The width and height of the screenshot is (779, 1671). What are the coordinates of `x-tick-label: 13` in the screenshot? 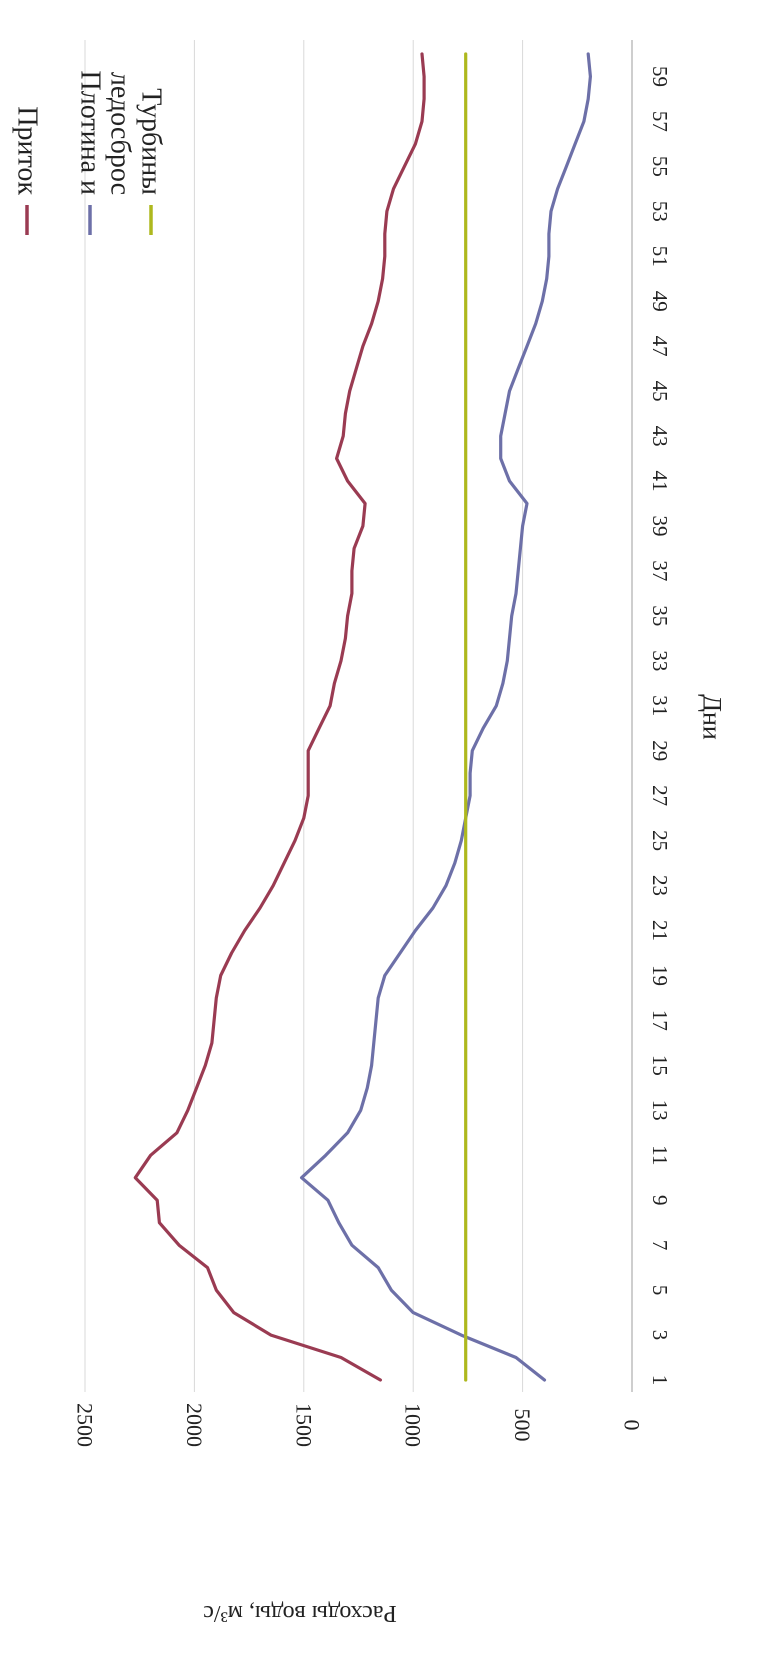 It's located at (660, 1110).